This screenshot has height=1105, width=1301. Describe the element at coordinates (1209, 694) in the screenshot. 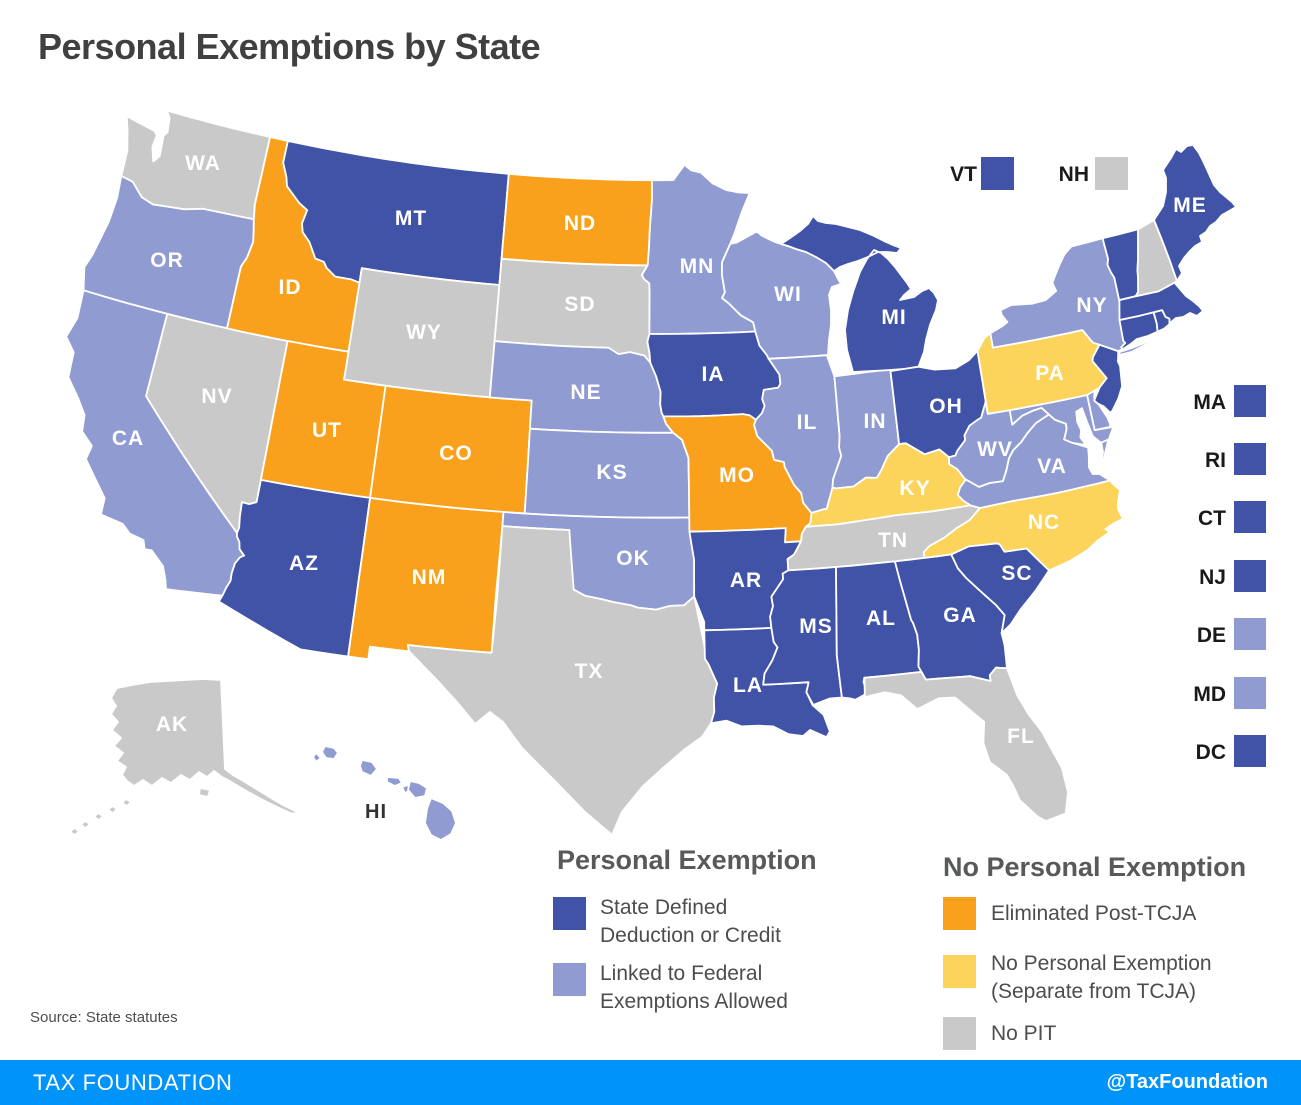

I see `svg-text: MD` at that location.